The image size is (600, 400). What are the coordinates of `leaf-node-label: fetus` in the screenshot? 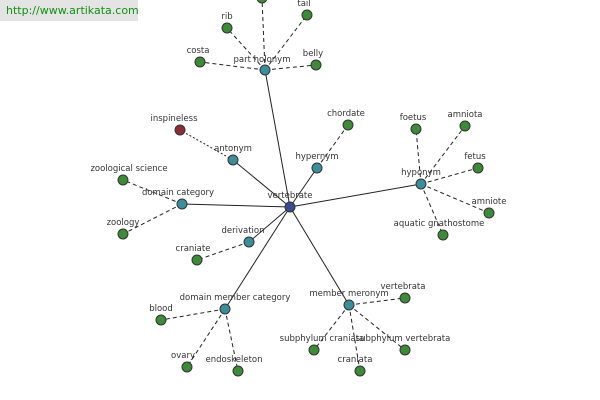 It's located at (475, 157).